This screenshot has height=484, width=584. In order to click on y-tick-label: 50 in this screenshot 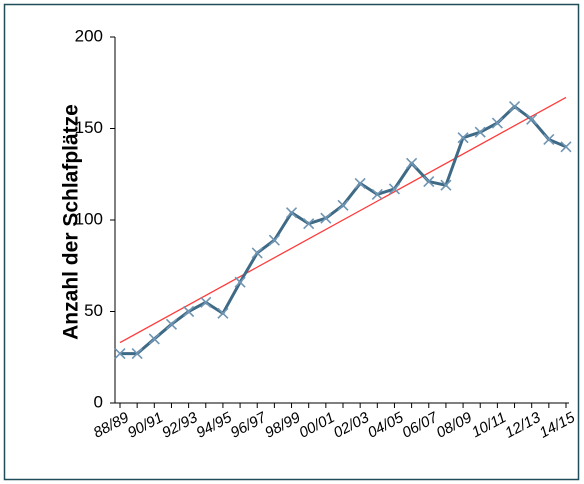, I will do `click(93, 310)`.